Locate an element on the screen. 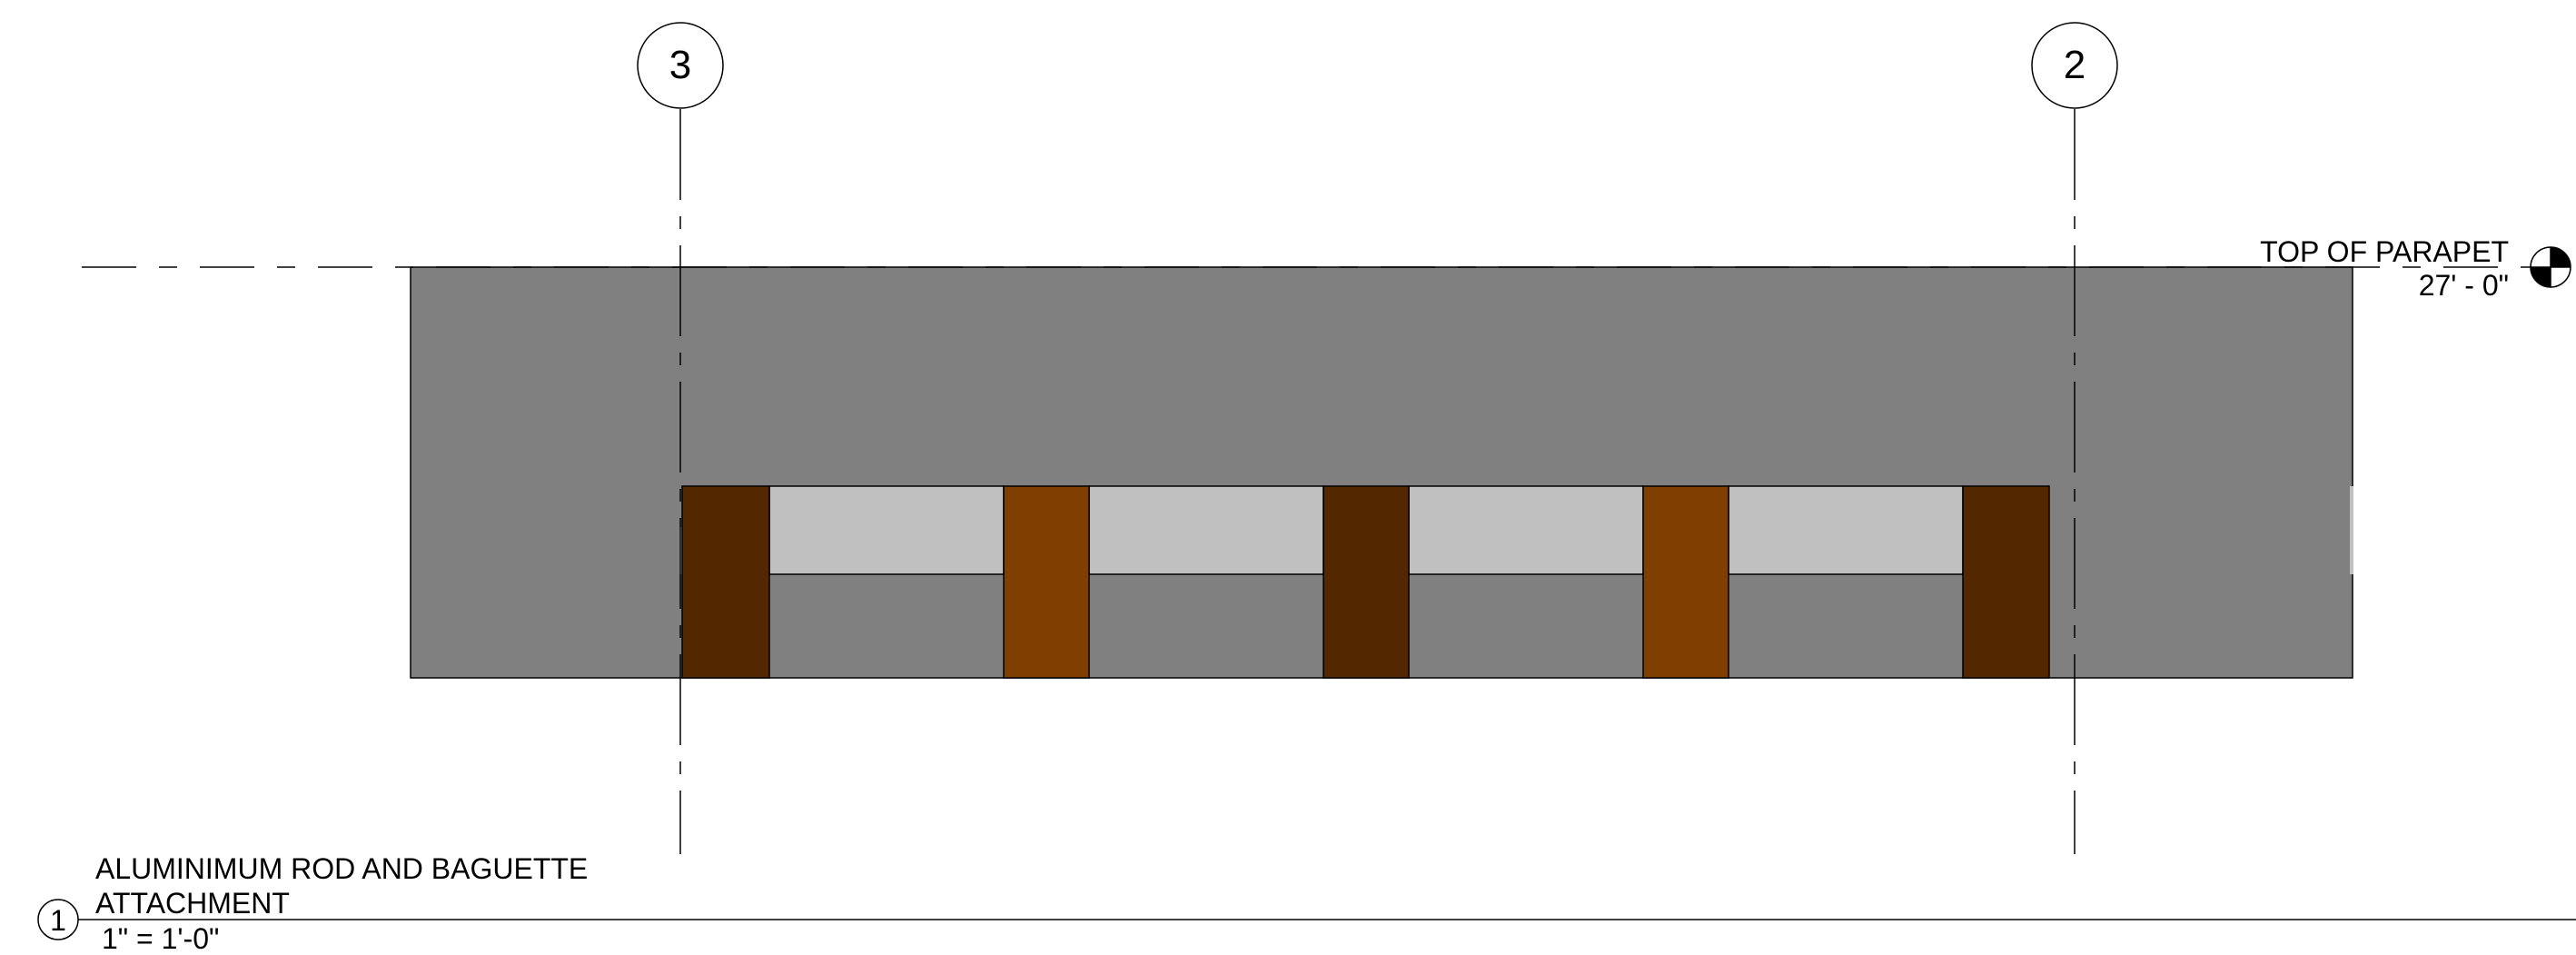 The height and width of the screenshot is (955, 2576). view-title-line2: ATTACHMENT is located at coordinates (192, 904).